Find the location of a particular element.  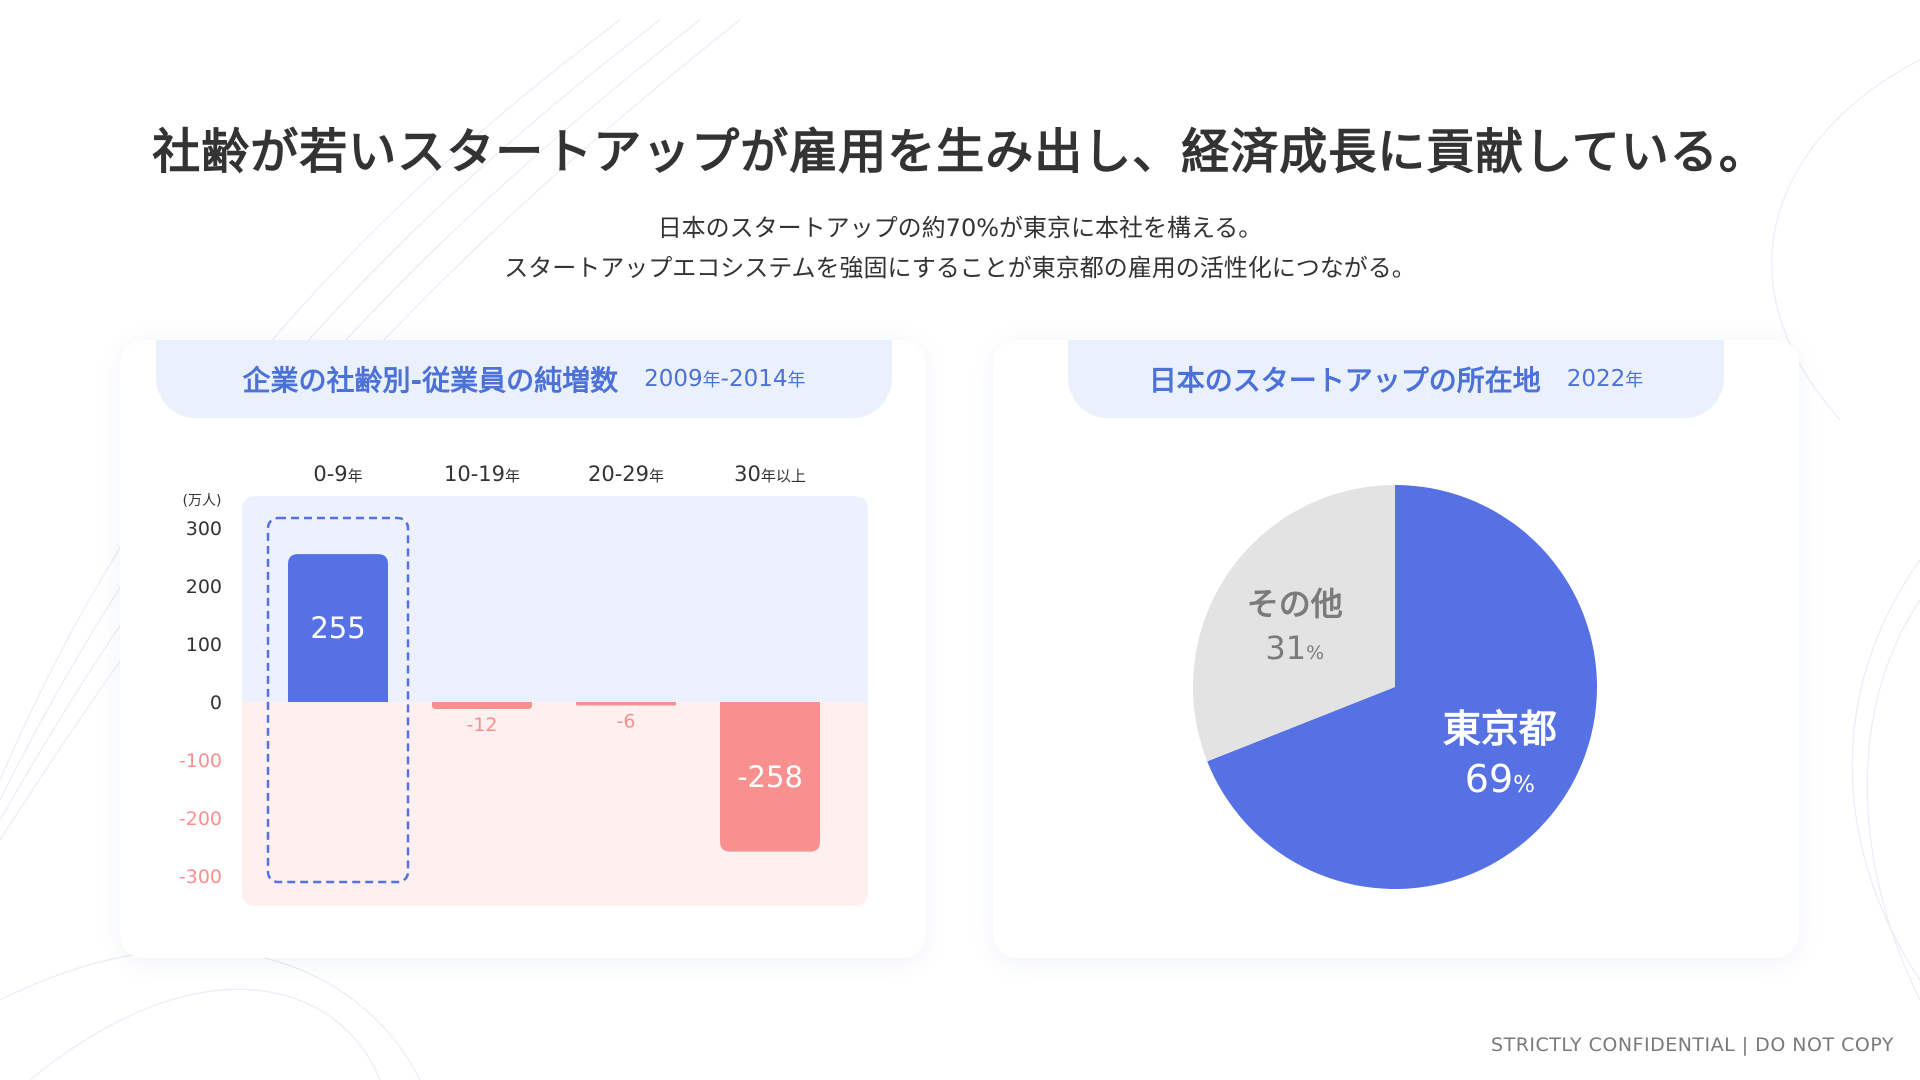

pie-slice-label: その他 is located at coordinates (1295, 604).